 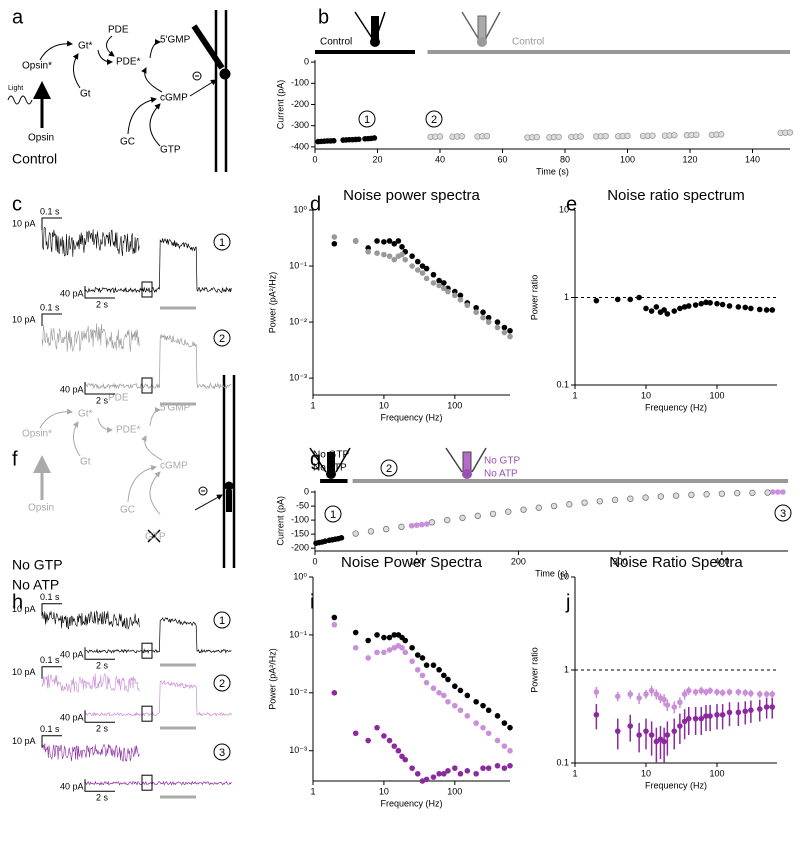 What do you see at coordinates (574, 773) in the screenshot?
I see `x-tick-label: 1` at bounding box center [574, 773].